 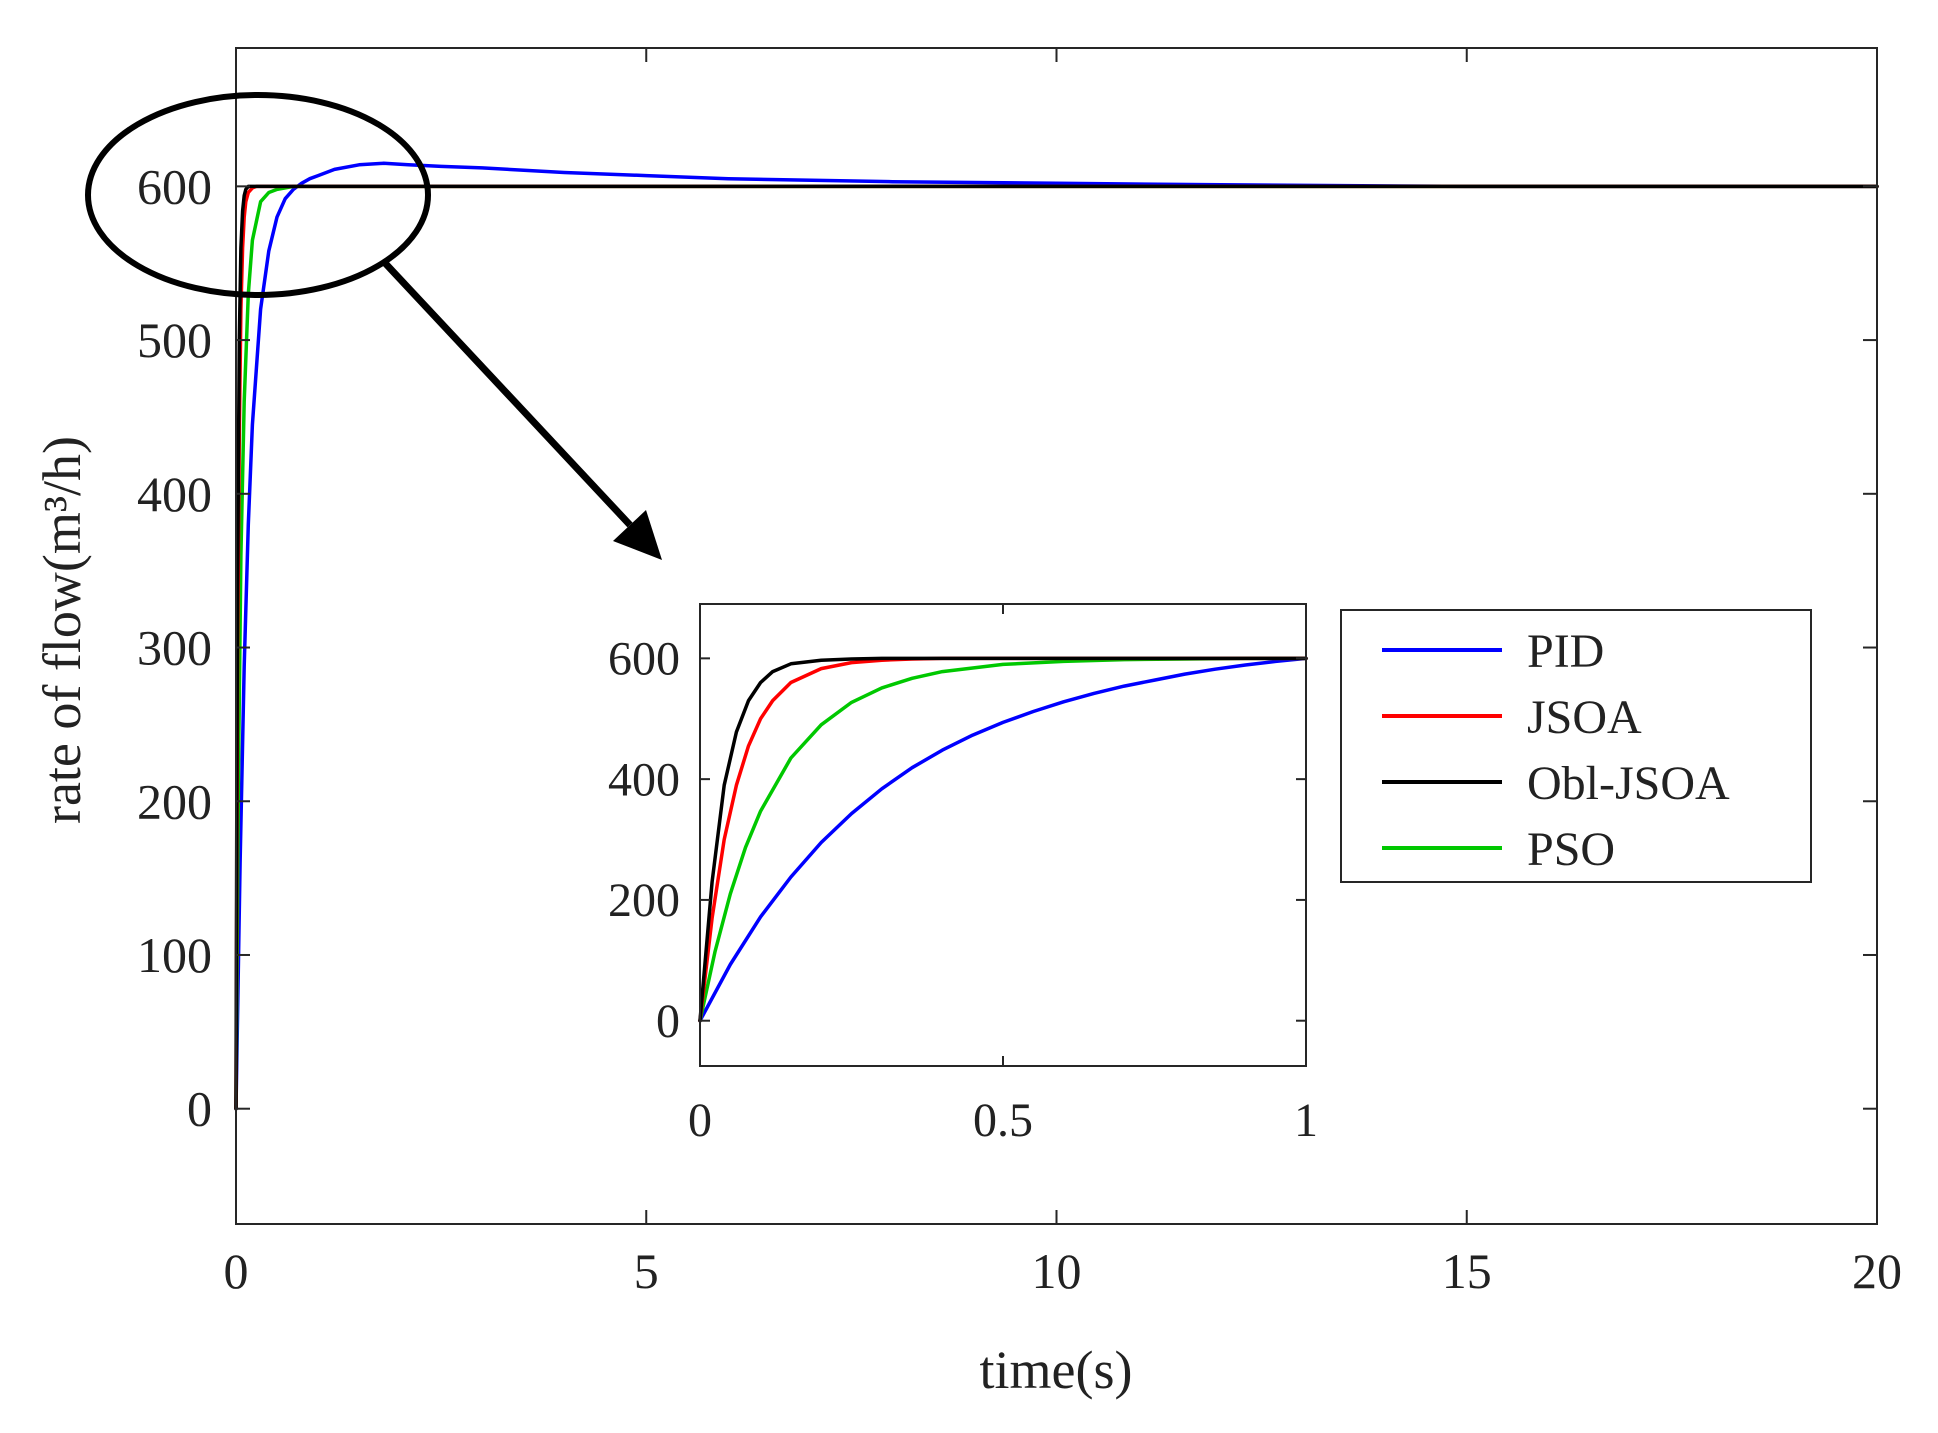 I want to click on legend: PID JSOA Obl-JSOA PSO, so click(x=1576, y=746).